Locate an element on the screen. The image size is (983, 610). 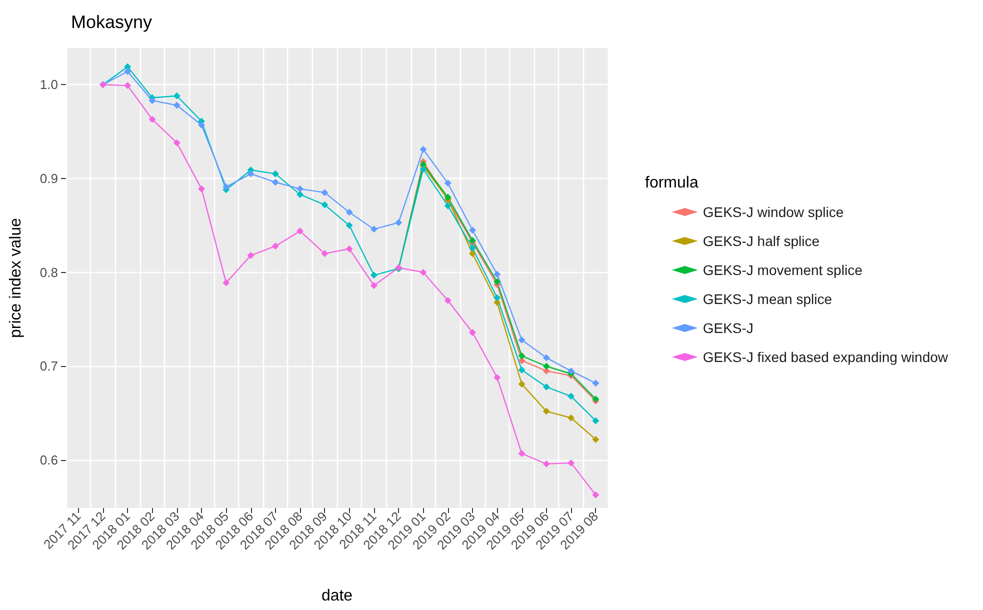
legend-label: GEKS-J is located at coordinates (728, 328).